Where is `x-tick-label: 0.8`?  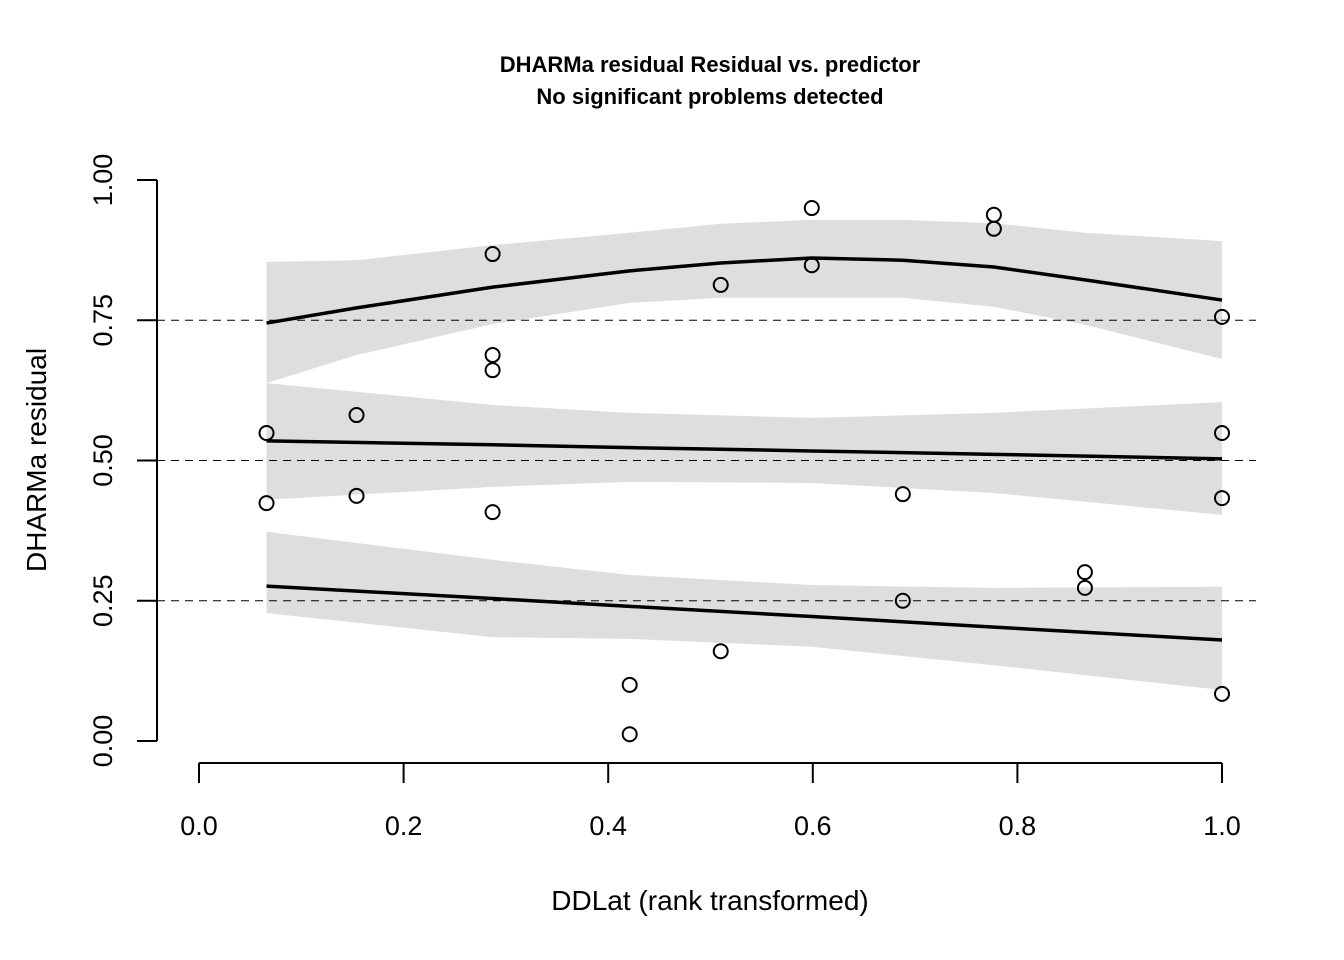
x-tick-label: 0.8 is located at coordinates (1018, 826).